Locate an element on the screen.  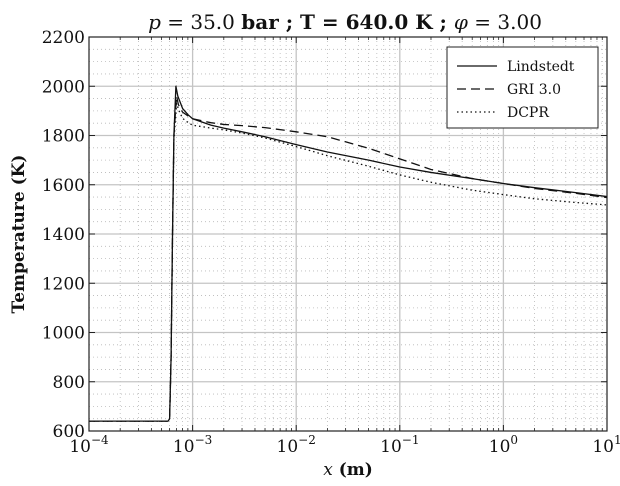
legend-label-lindstedt: Lindstedt is located at coordinates (541, 67).